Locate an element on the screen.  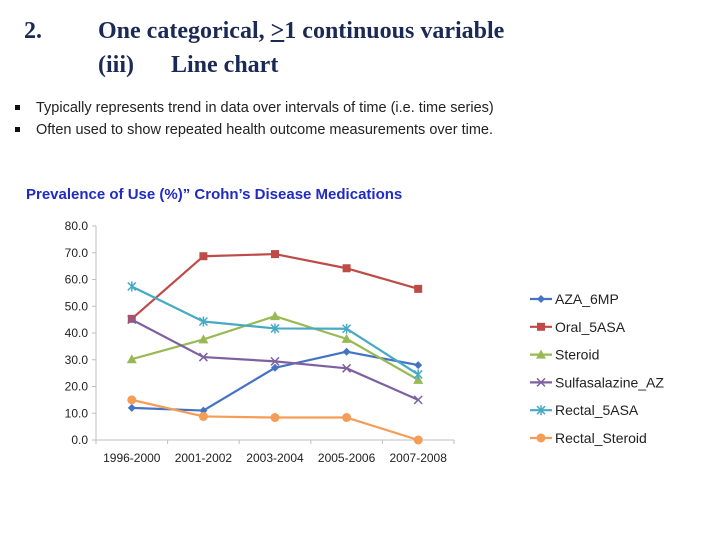
y-tick-label: 50.0 is located at coordinates (77, 306).